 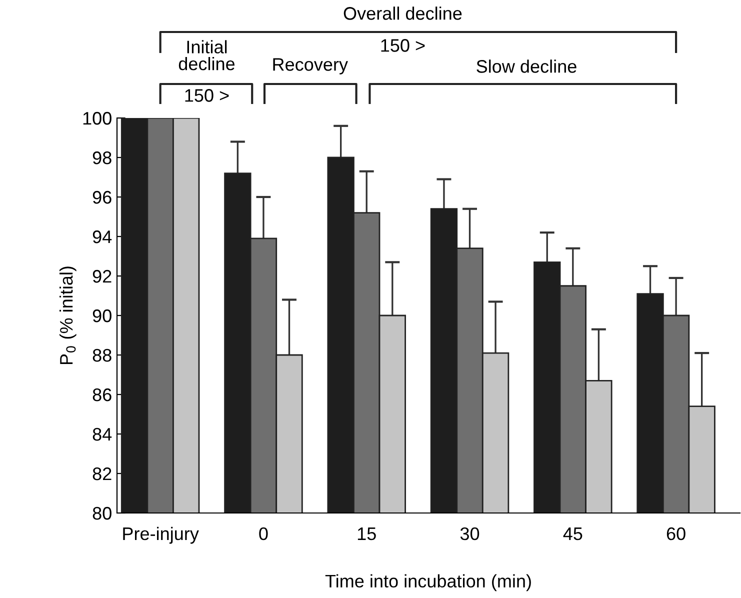 I want to click on text: Slow decline, so click(x=526, y=66).